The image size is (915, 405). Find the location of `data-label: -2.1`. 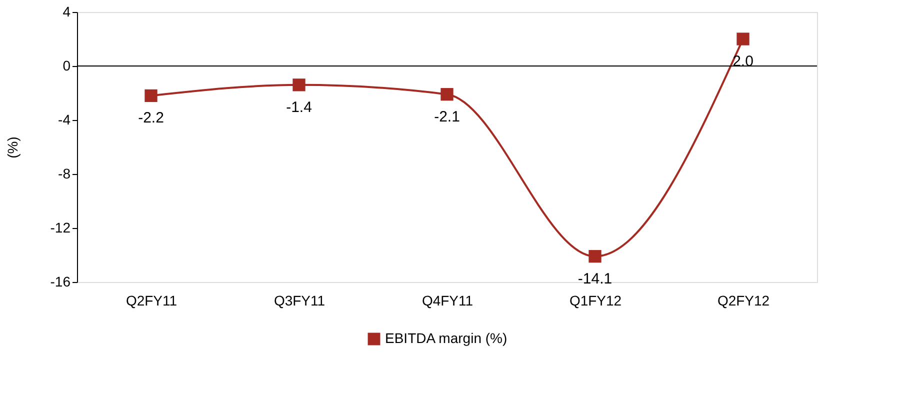

data-label: -2.1 is located at coordinates (447, 117).